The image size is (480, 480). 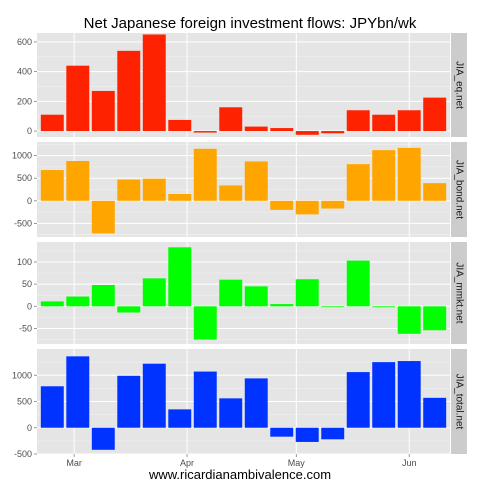 What do you see at coordinates (187, 463) in the screenshot?
I see `x-tick-label: Apr` at bounding box center [187, 463].